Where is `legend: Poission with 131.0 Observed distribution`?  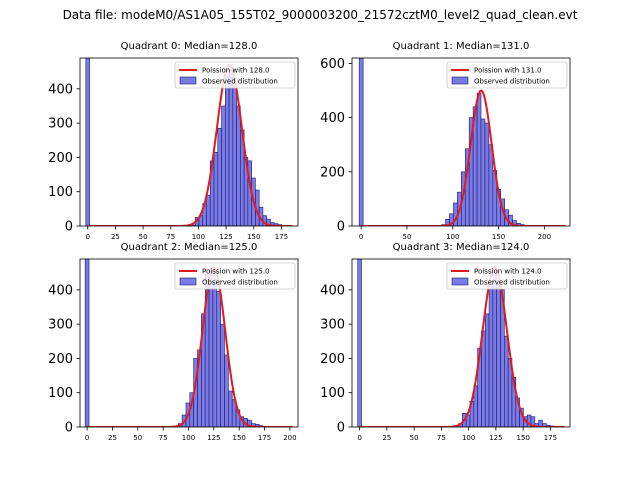
legend: Poission with 131.0 Observed distribution is located at coordinates (507, 75).